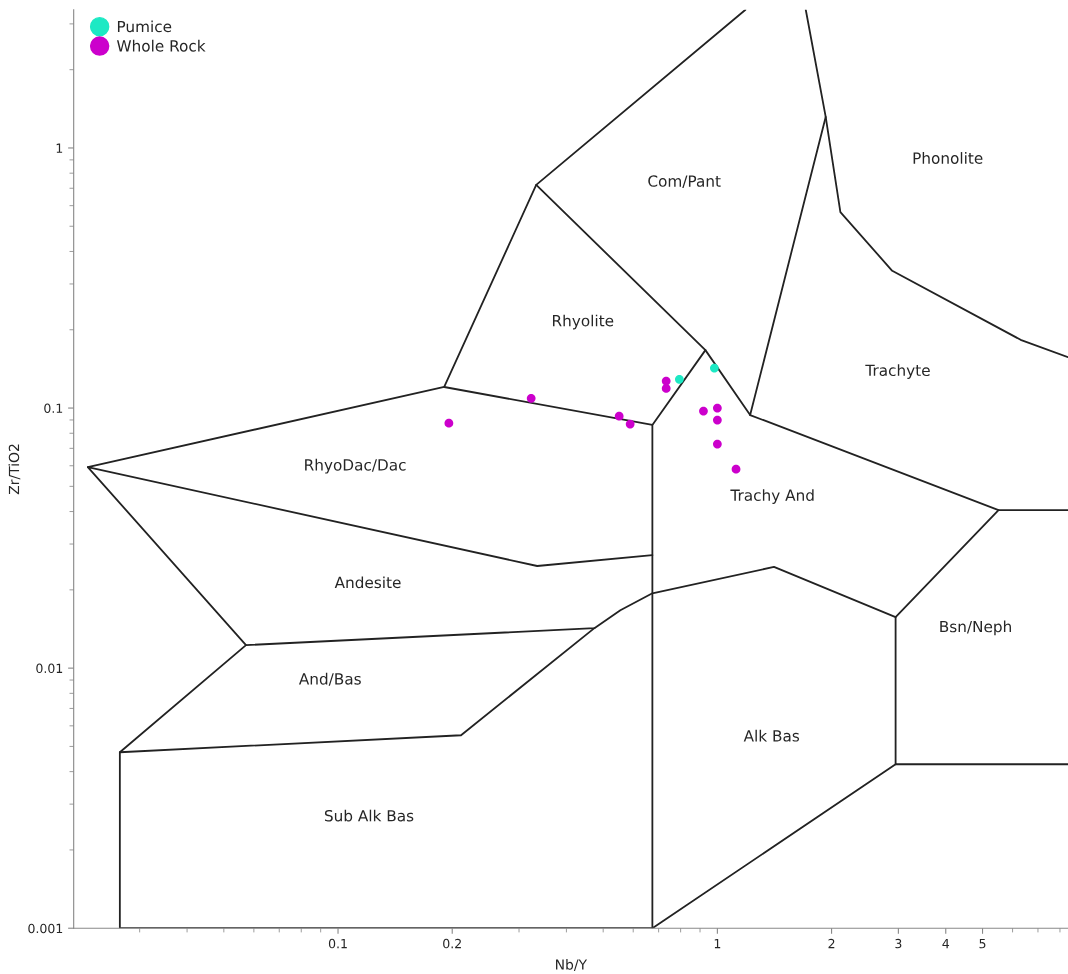  What do you see at coordinates (975, 628) in the screenshot?
I see `annotation: Bsn/Neph` at bounding box center [975, 628].